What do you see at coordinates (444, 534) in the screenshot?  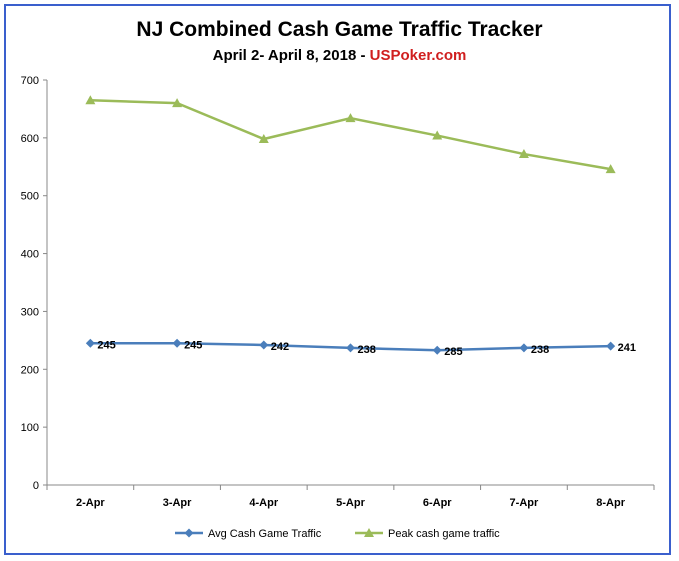 I see `legend-label: Peak cash game traffic` at bounding box center [444, 534].